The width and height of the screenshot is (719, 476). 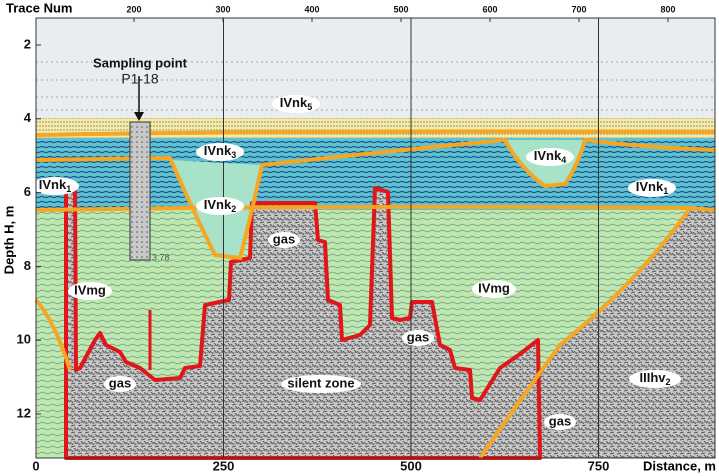 What do you see at coordinates (140, 191) in the screenshot?
I see `borehole` at bounding box center [140, 191].